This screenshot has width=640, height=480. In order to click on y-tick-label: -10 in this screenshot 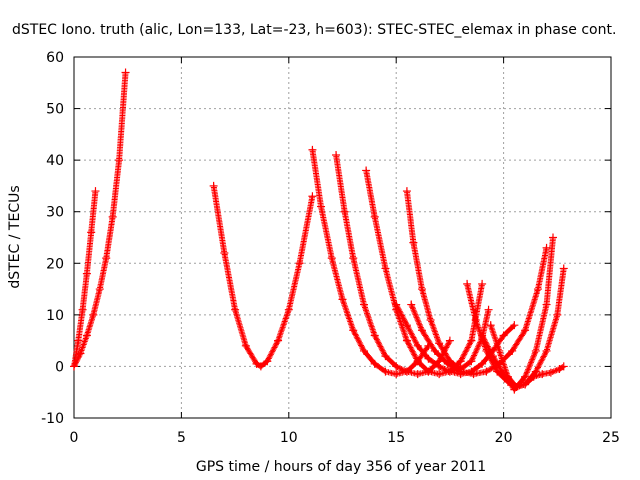, I will do `click(52, 419)`.